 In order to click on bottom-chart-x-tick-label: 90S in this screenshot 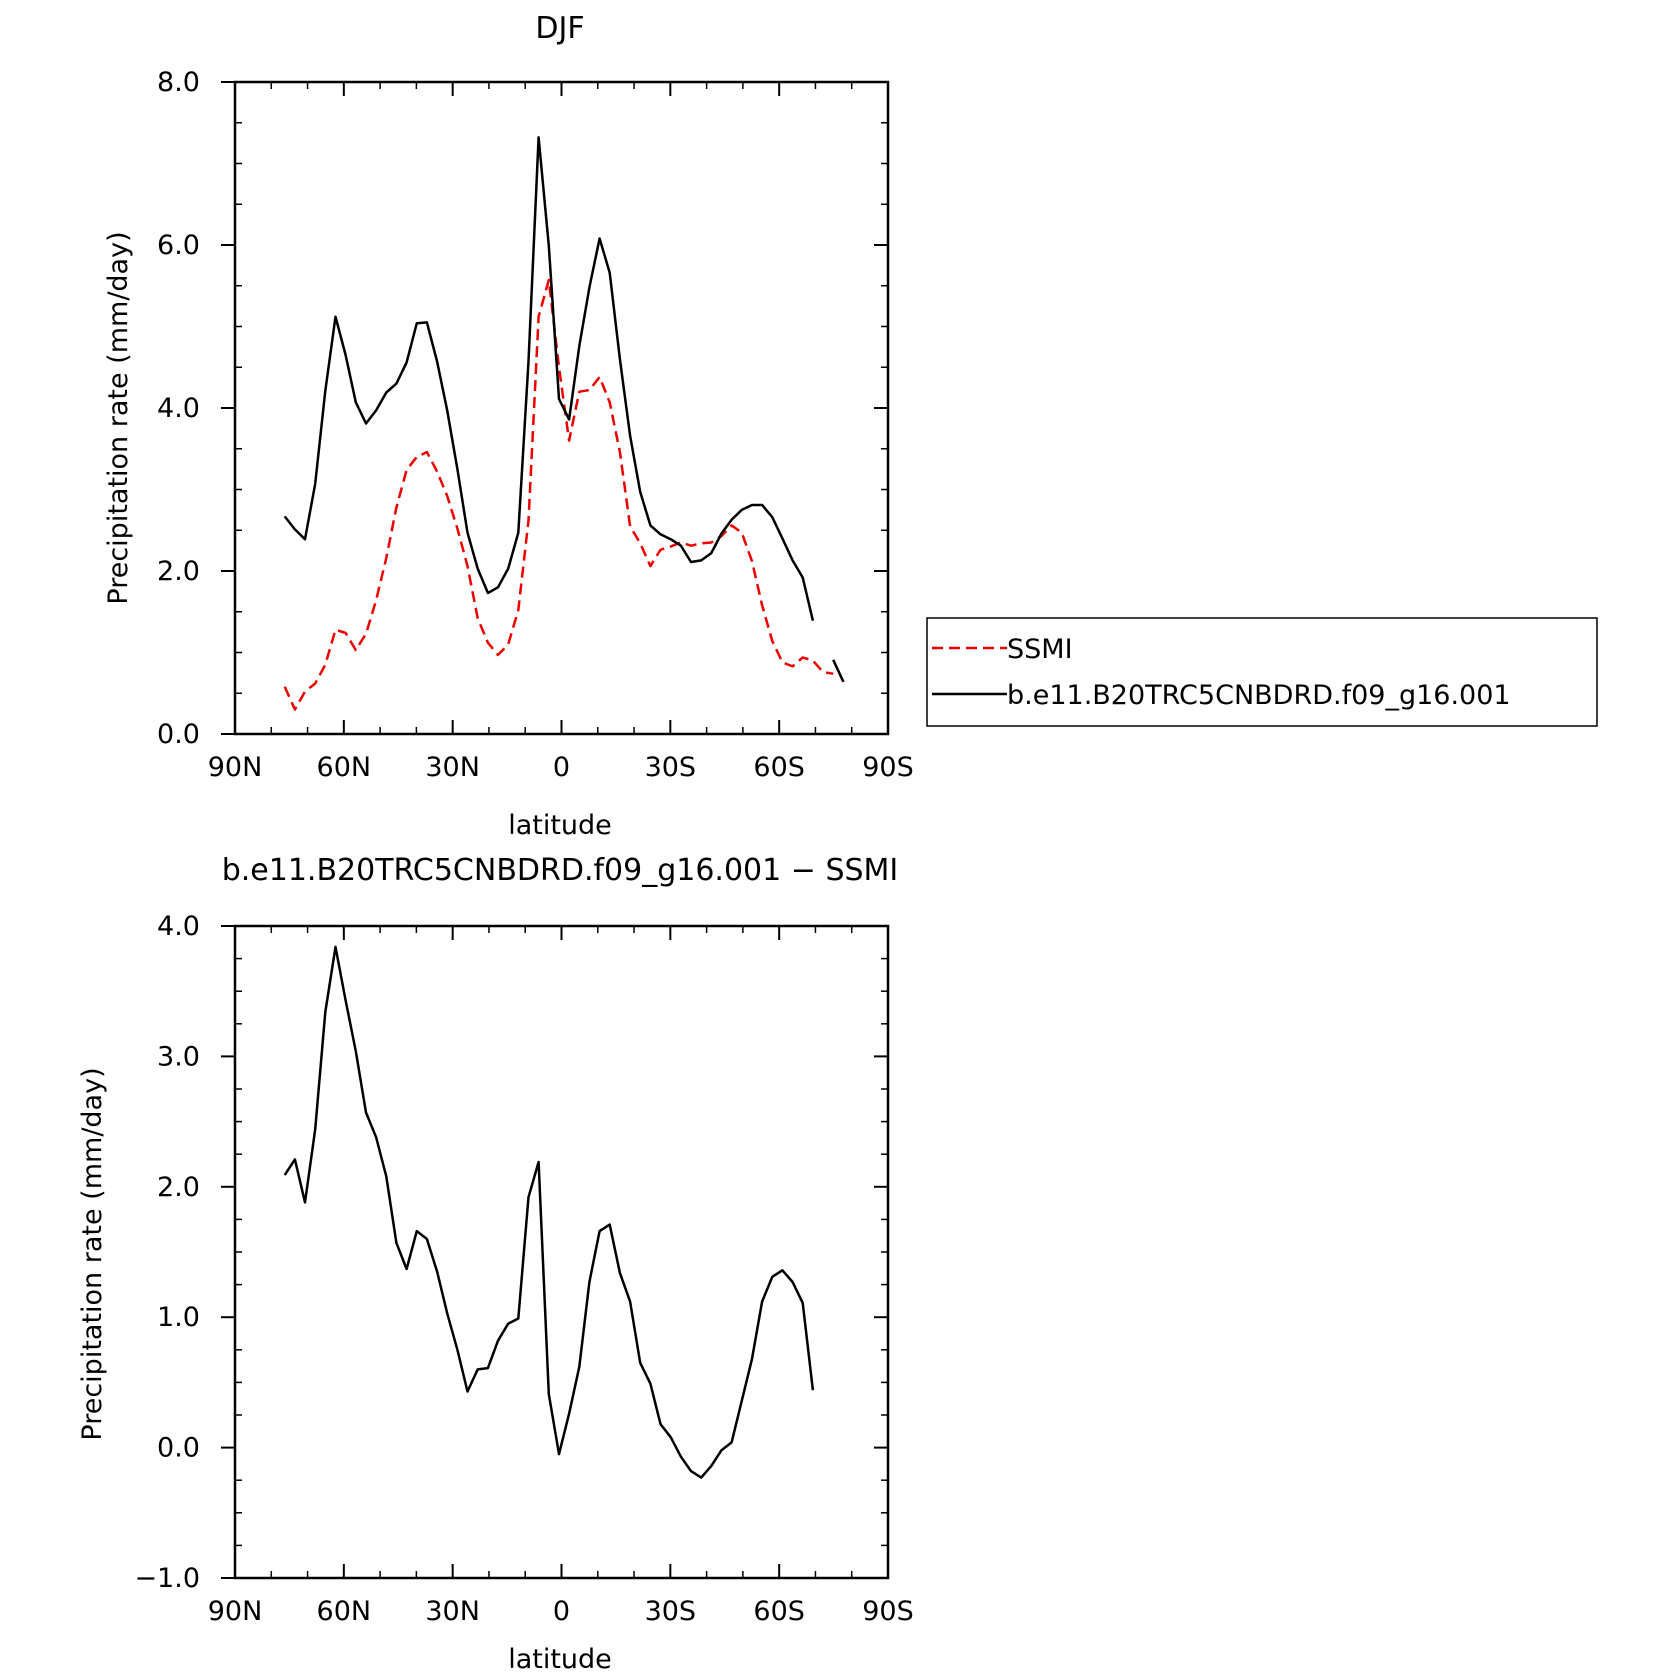, I will do `click(888, 1611)`.